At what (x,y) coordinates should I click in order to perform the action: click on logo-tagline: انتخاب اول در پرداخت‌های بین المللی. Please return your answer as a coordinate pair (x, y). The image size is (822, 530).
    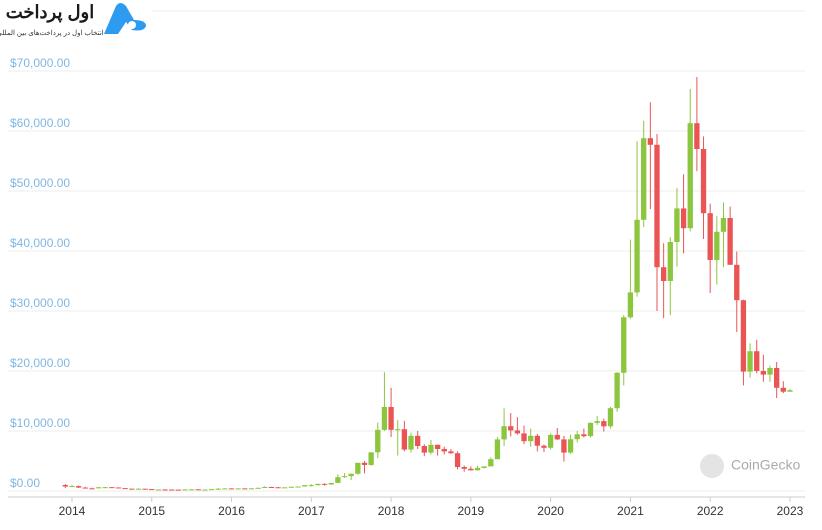
    Looking at the image, I should click on (52, 33).